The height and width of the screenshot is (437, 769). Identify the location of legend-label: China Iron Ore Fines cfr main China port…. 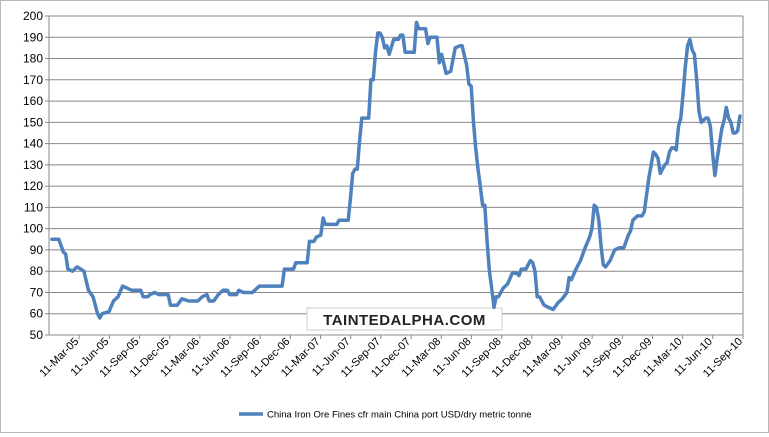
(399, 415).